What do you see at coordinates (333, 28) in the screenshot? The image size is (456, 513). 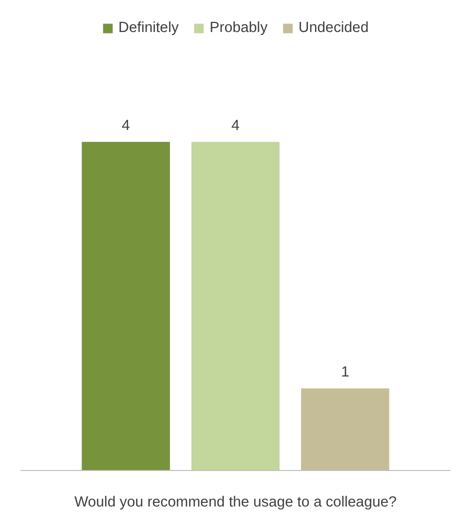 I see `legend-label: Undecided` at bounding box center [333, 28].